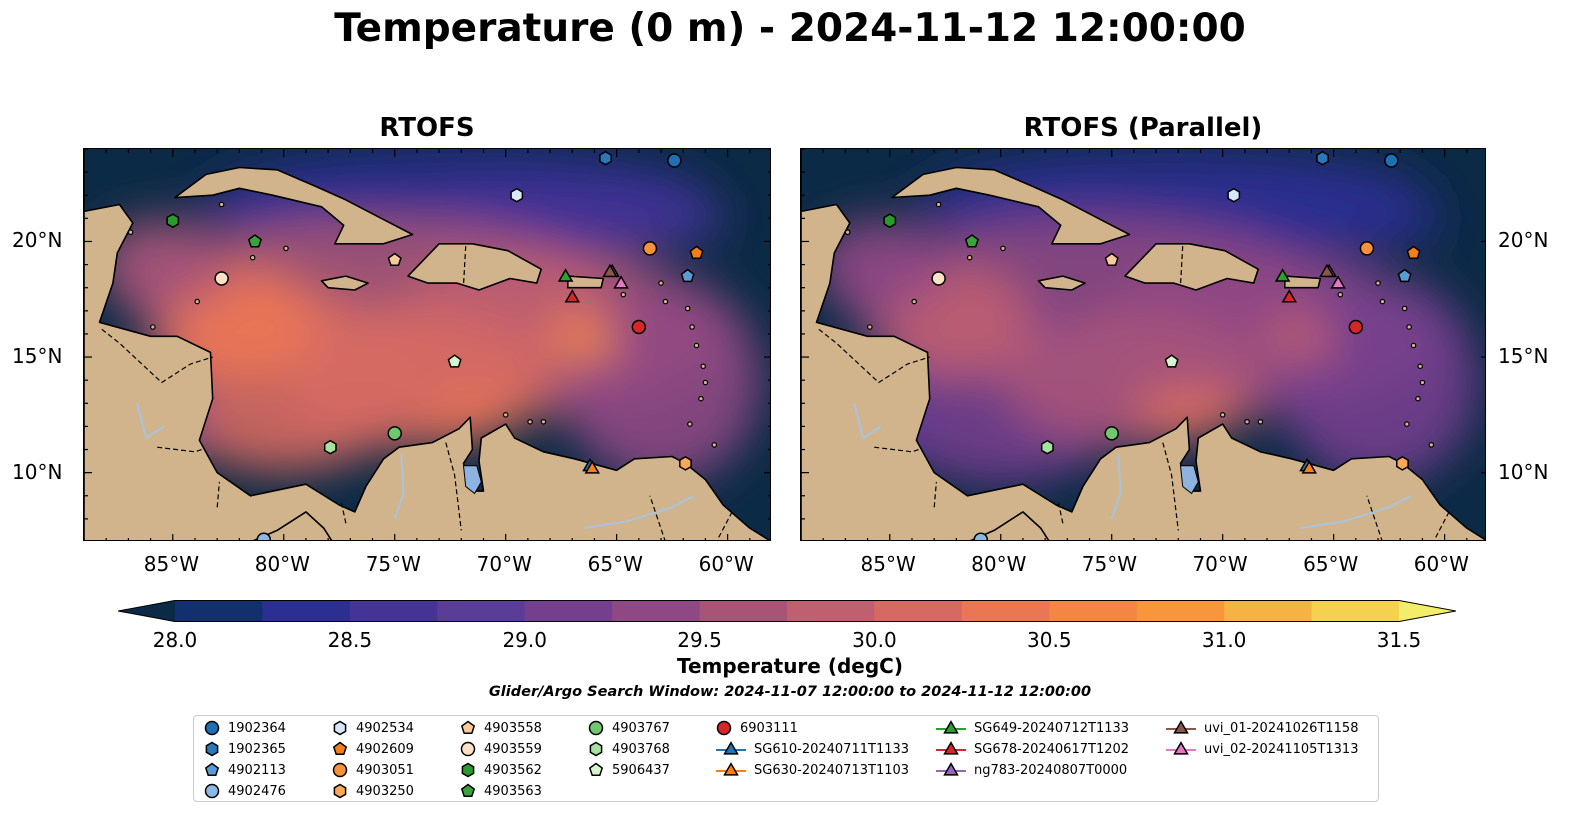  I want to click on legend-label: SG678-20240617T1202, so click(1052, 749).